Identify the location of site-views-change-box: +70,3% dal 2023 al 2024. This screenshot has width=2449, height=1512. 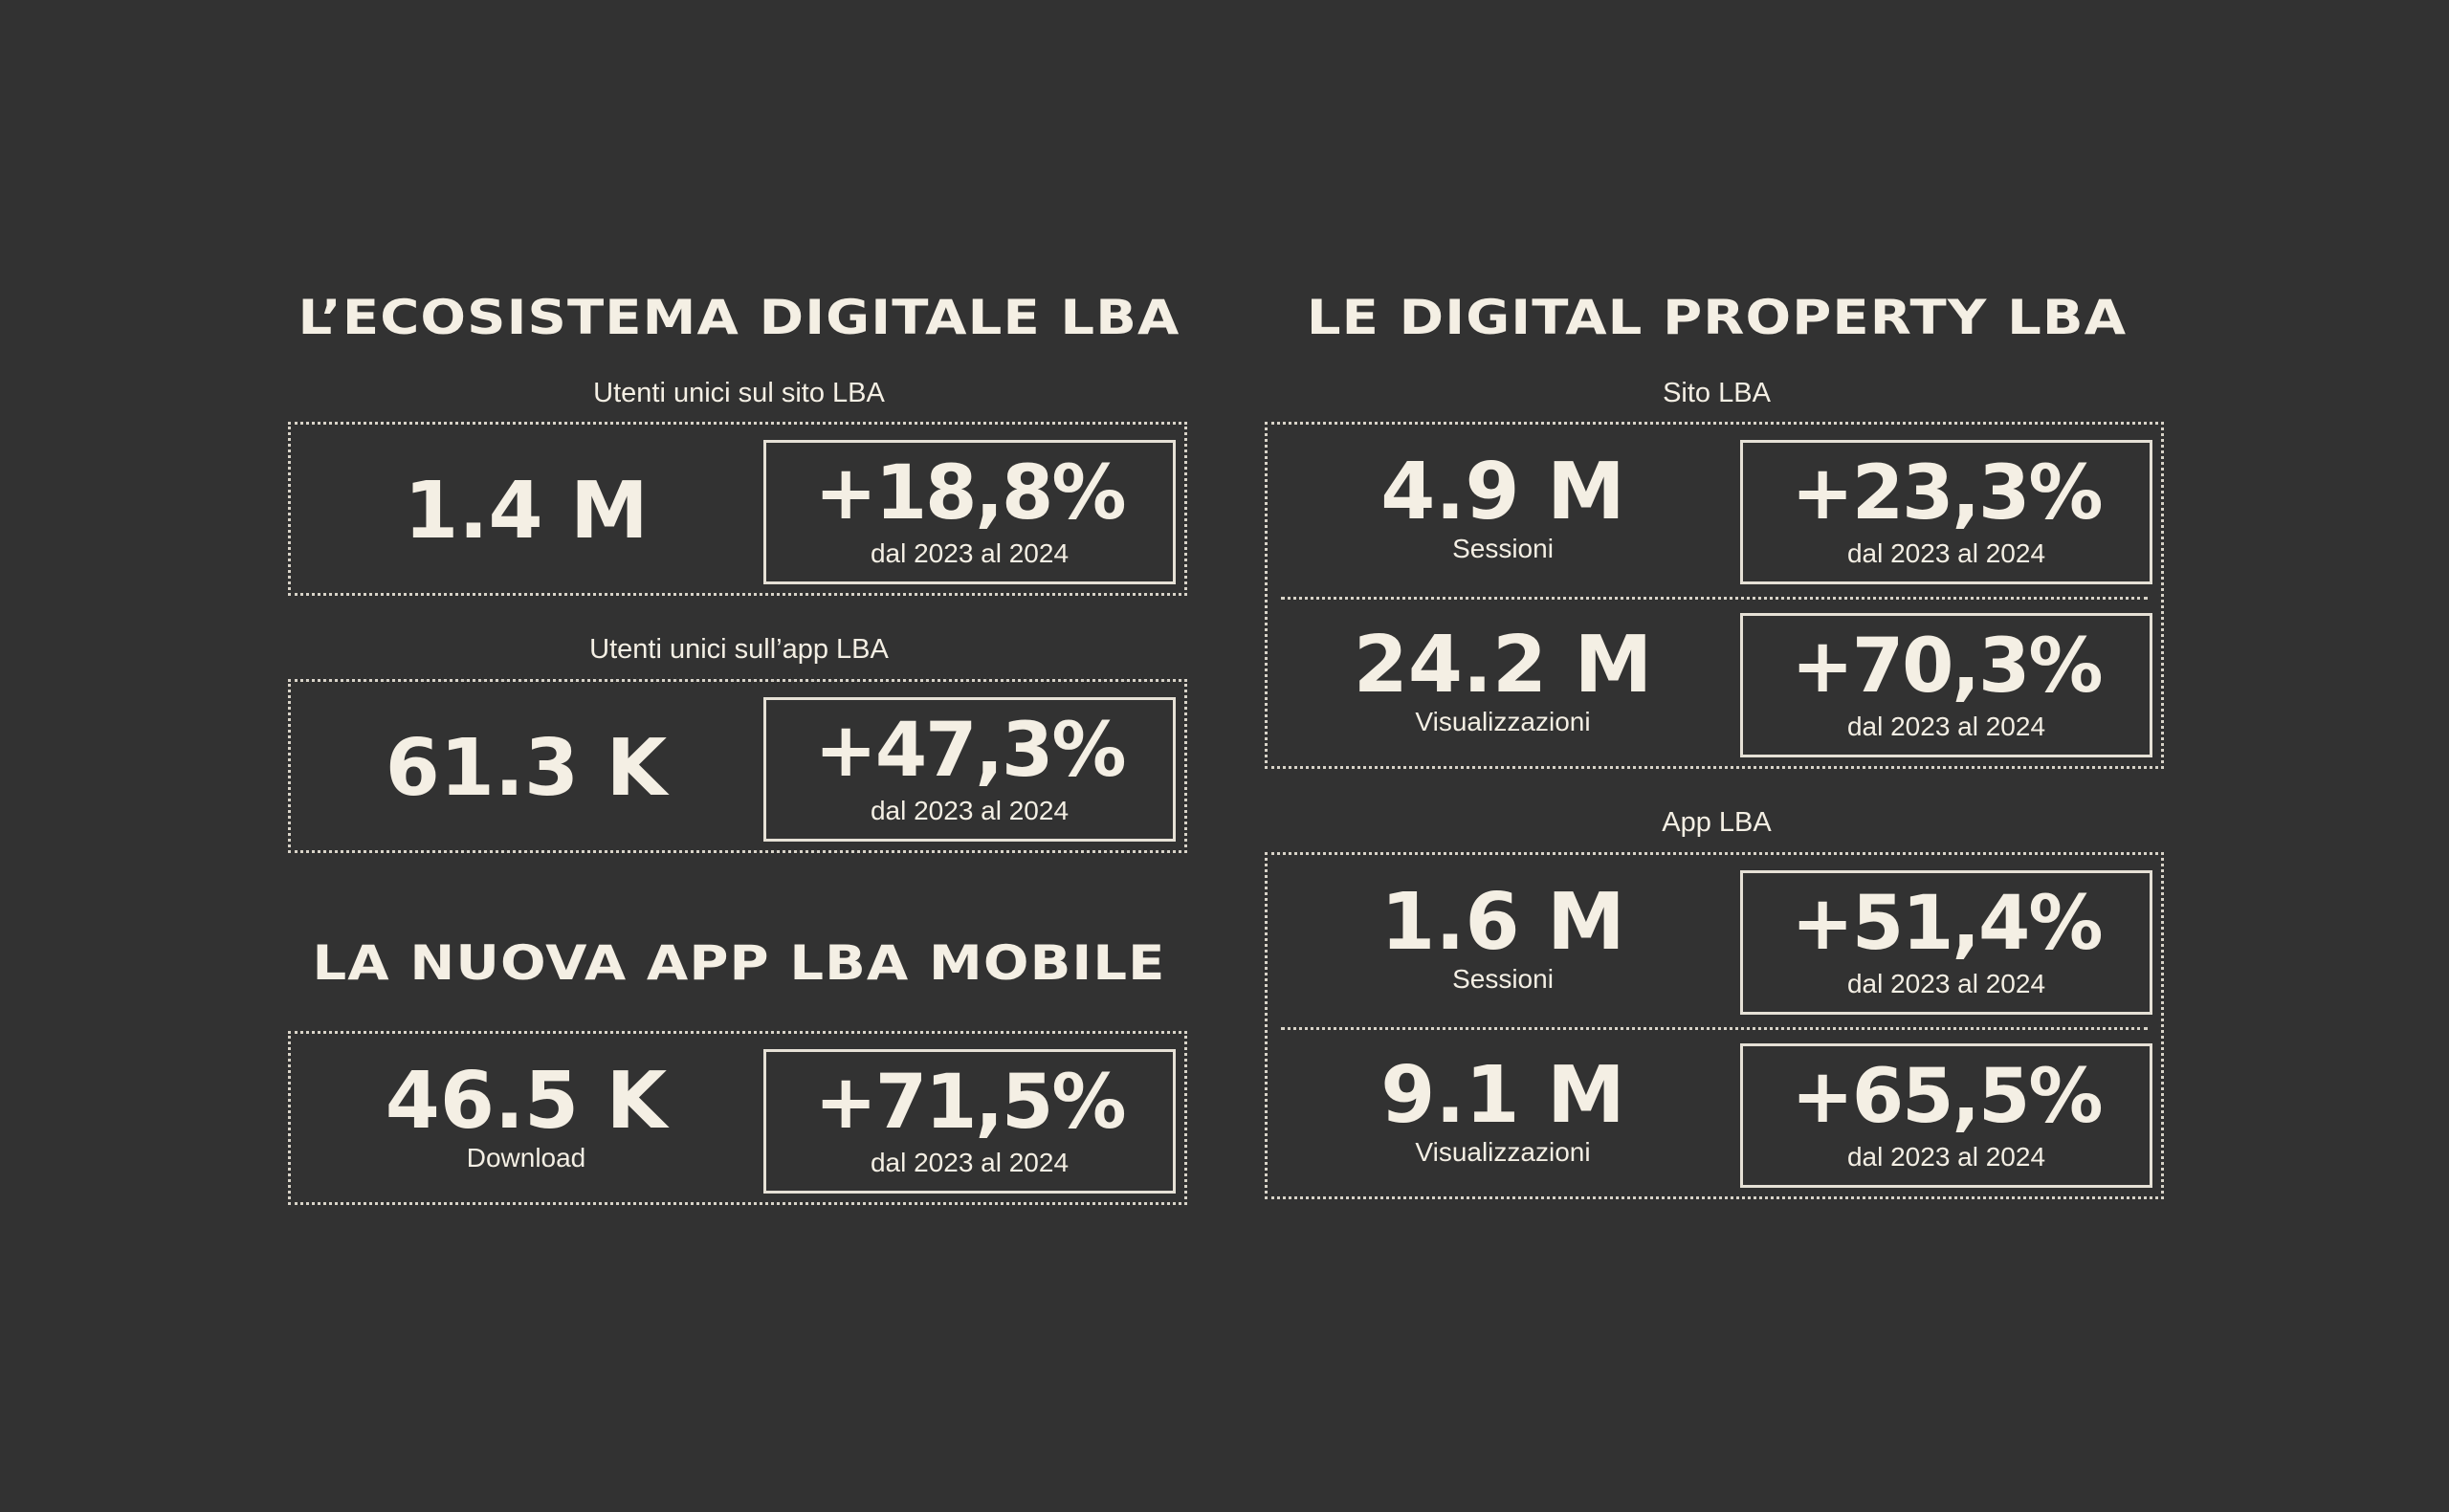
(1946, 685).